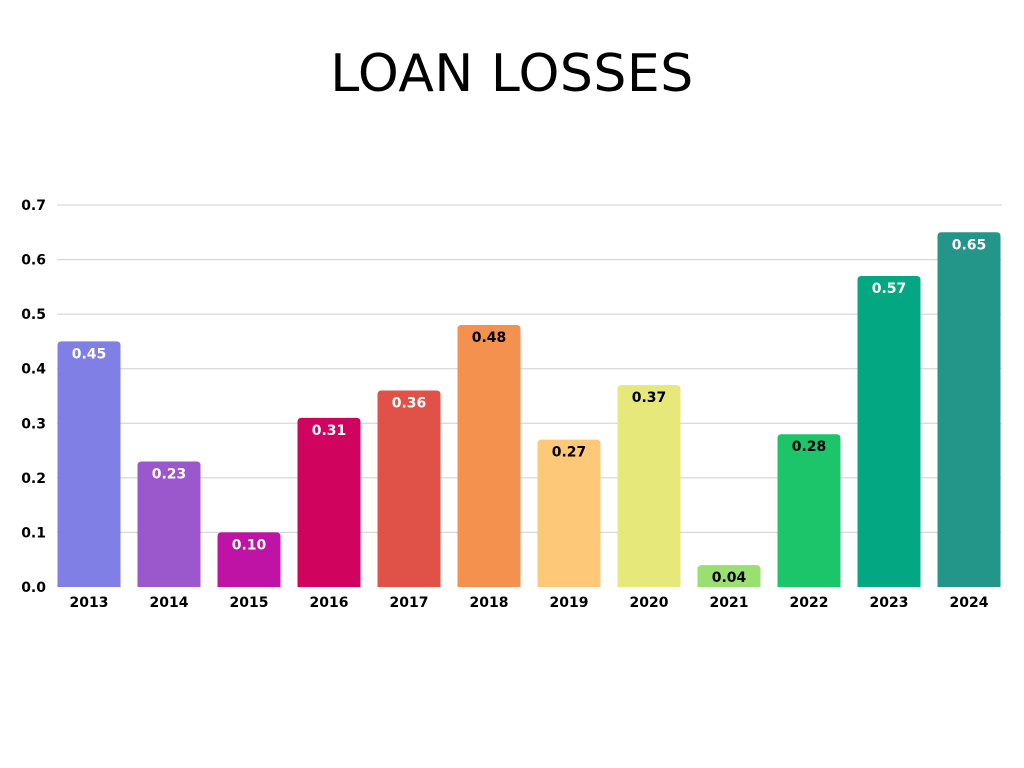 This screenshot has width=1024, height=768. Describe the element at coordinates (649, 398) in the screenshot. I see `bar-value-label: 0.37` at that location.